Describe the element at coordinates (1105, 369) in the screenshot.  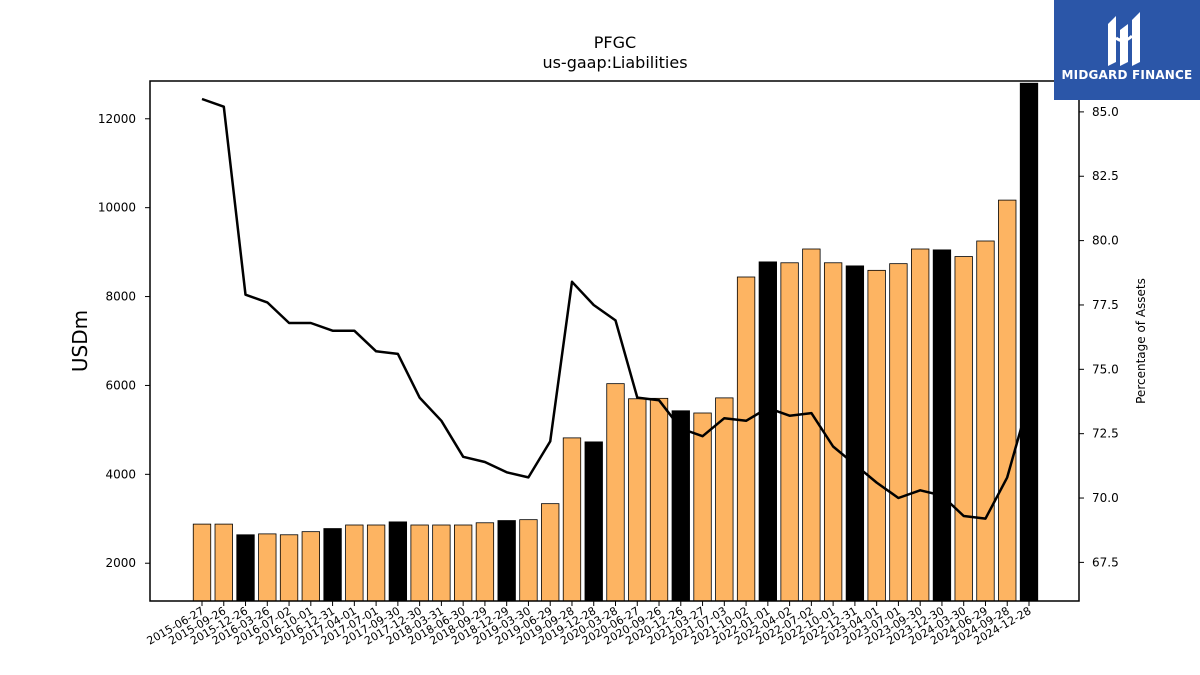
I see `y2-tick-label: 75.0` at that location.